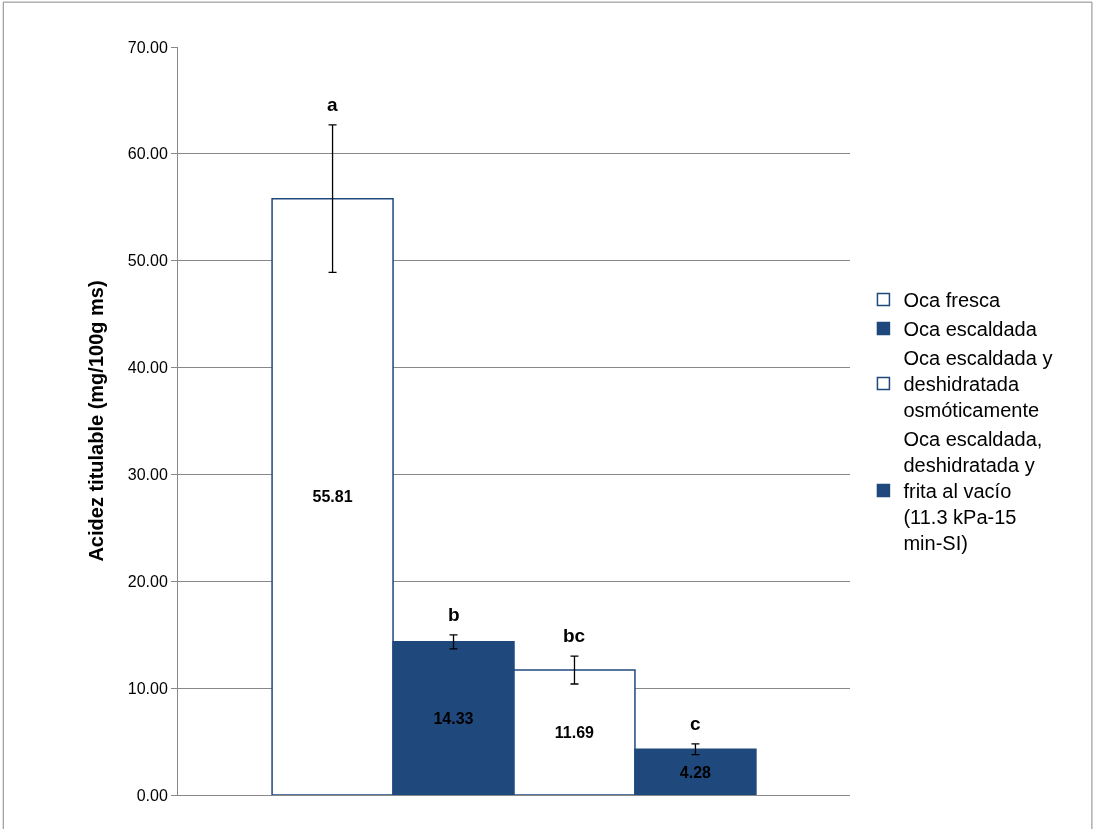  I want to click on y-tick-label: 50.00, so click(147, 261).